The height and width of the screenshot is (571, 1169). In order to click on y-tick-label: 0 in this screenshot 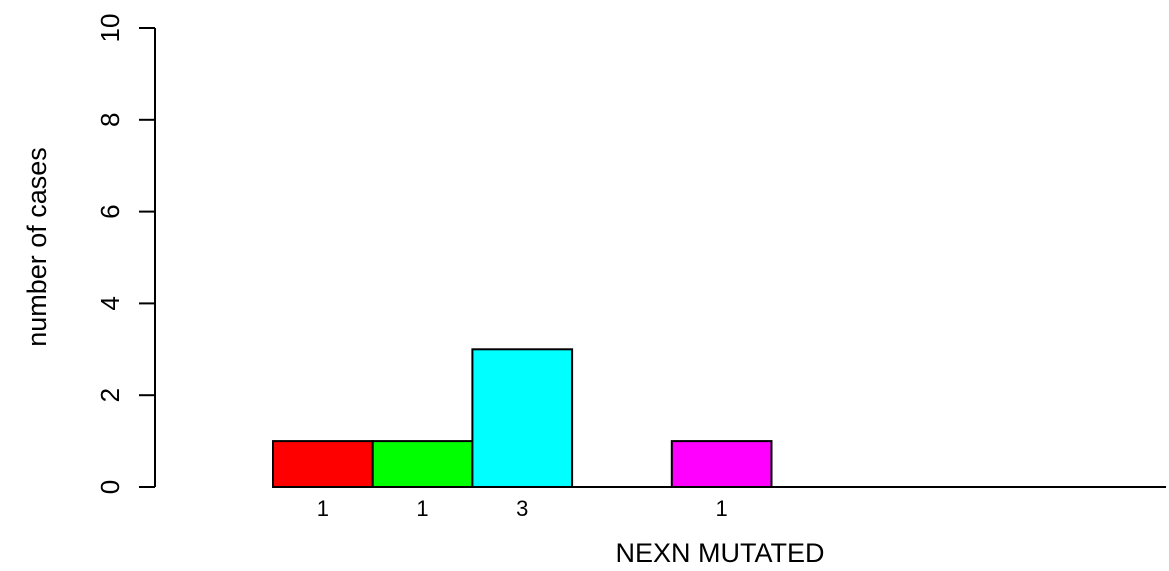, I will do `click(110, 487)`.